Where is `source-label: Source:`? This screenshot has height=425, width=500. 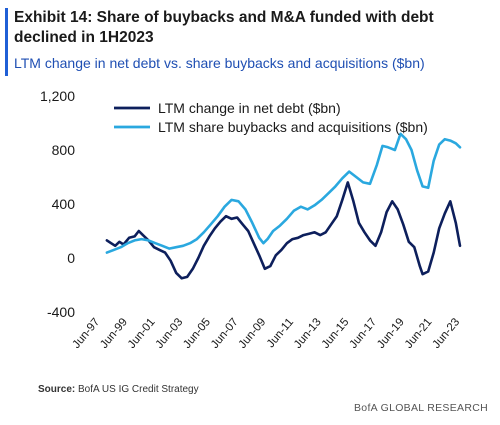
source-label: Source: is located at coordinates (57, 389).